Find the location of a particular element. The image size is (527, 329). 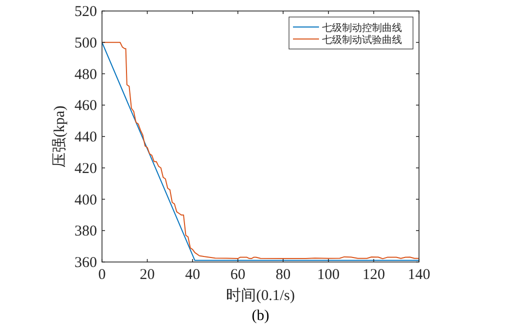

y-tick-label: 500 is located at coordinates (85, 43).